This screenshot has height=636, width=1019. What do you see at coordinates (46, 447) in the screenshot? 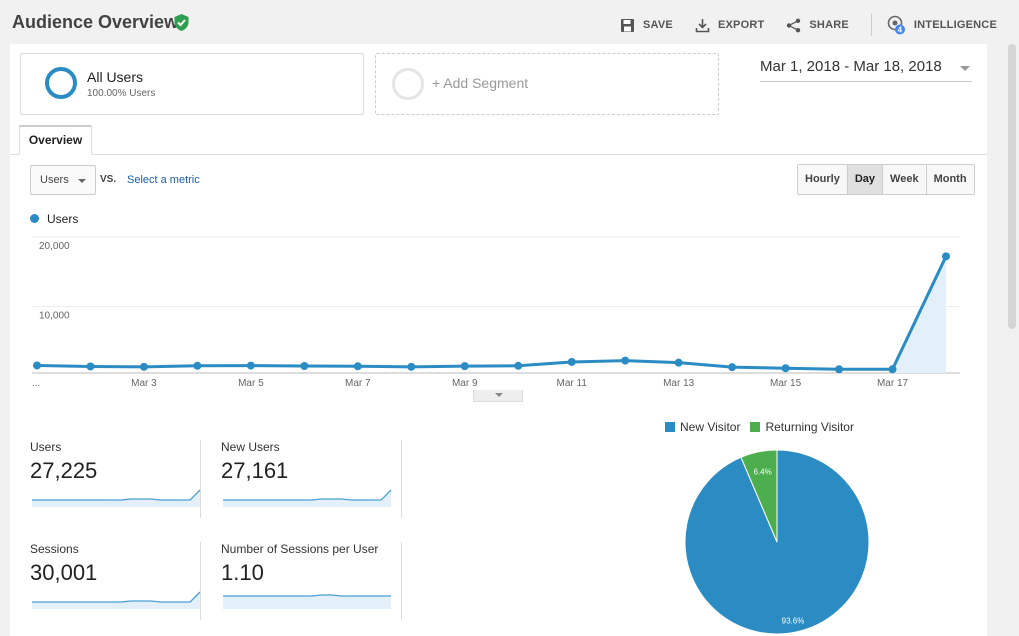
I see `metric-label: Users` at bounding box center [46, 447].